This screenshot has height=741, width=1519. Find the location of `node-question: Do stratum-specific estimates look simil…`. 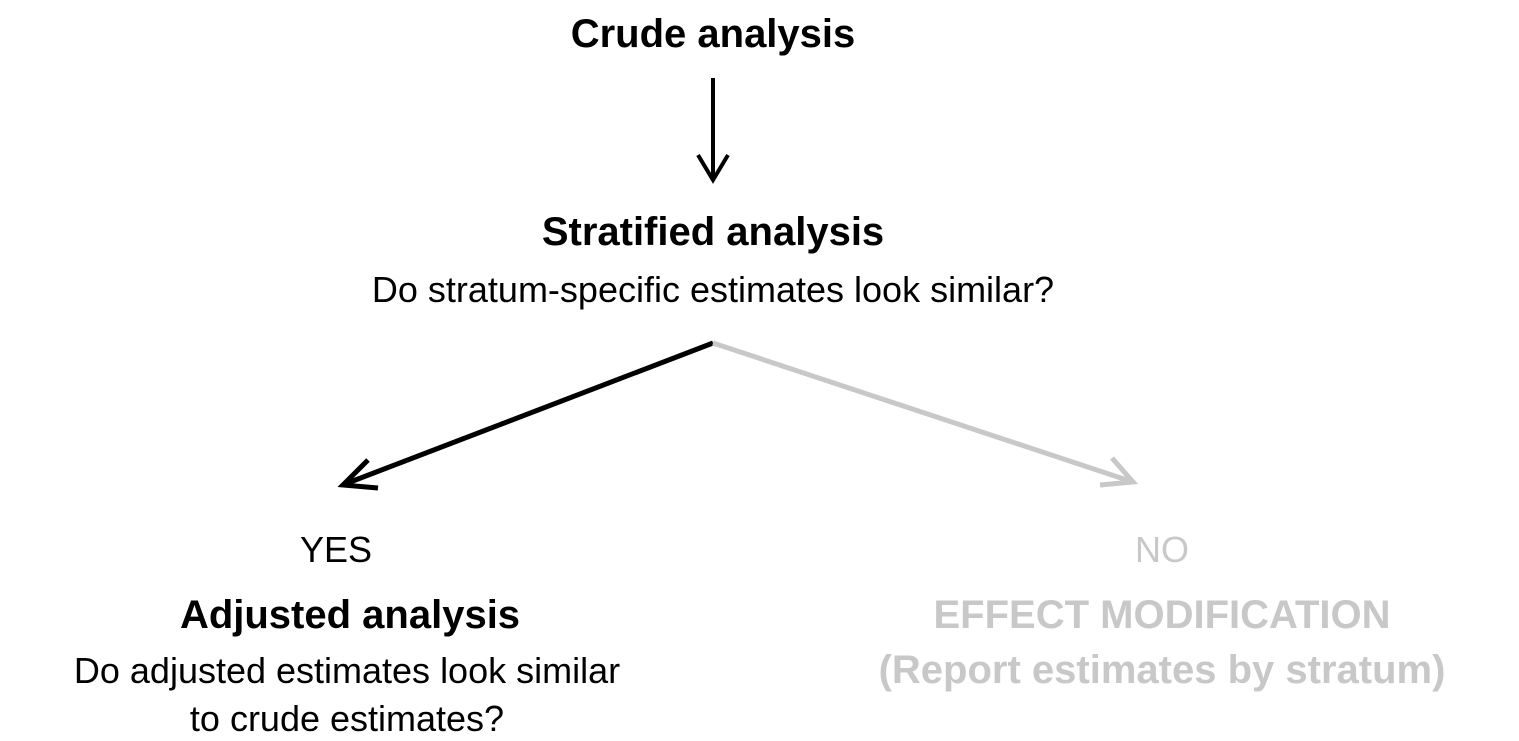

node-question: Do stratum-specific estimates look simil… is located at coordinates (713, 289).